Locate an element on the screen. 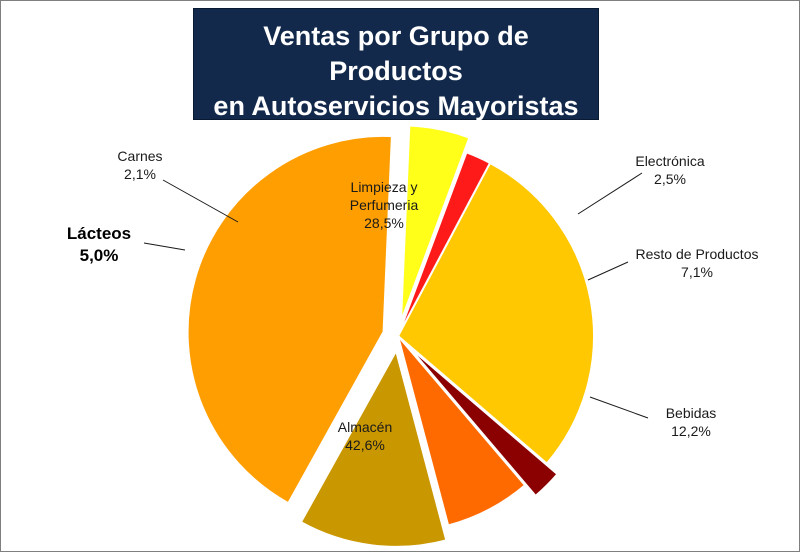 The width and height of the screenshot is (800, 552). pie-slice-bebidas is located at coordinates (373, 448).